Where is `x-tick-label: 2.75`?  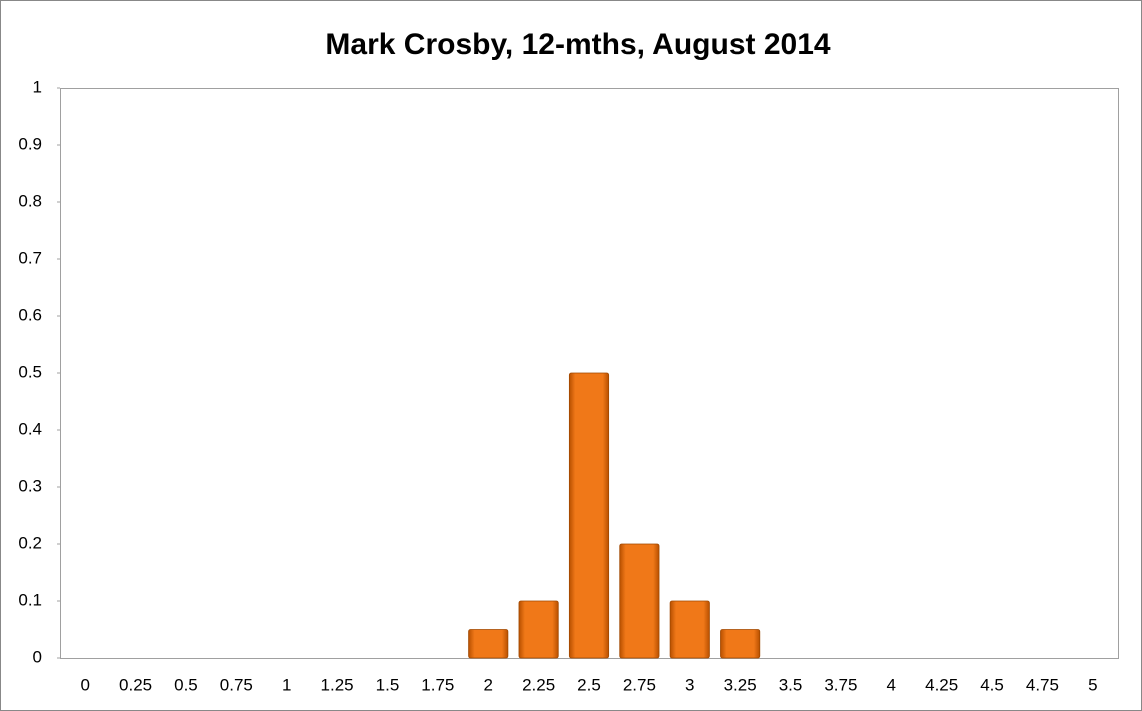 x-tick-label: 2.75 is located at coordinates (639, 684).